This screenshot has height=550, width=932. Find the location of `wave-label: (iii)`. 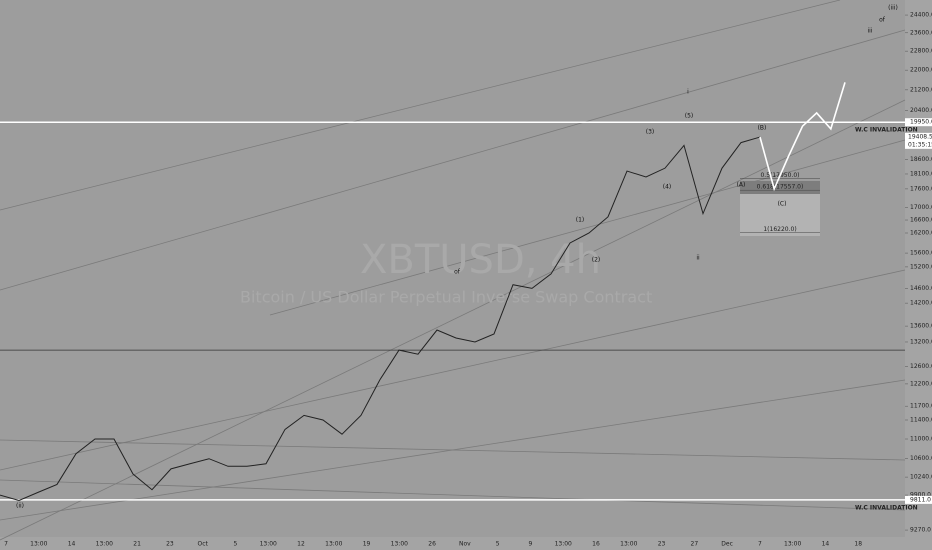

wave-label: (iii) is located at coordinates (893, 8).